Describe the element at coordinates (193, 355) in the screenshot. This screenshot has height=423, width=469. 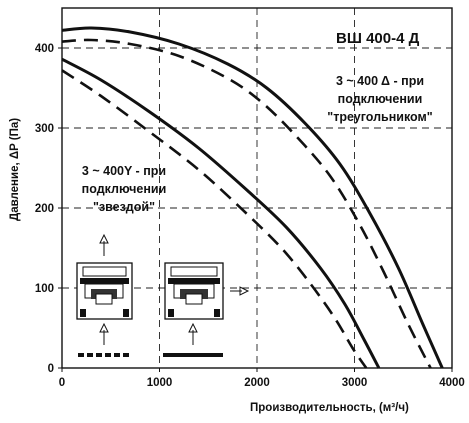
I see `delta-connection-bar` at that location.